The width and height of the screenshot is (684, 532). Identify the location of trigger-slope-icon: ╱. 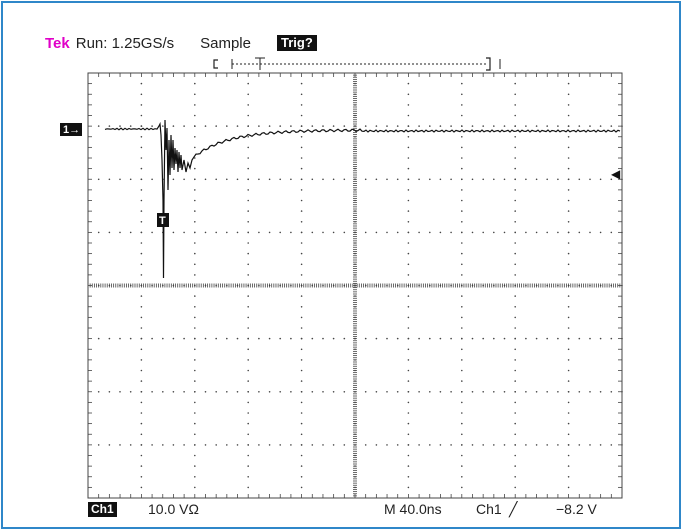
(513, 509).